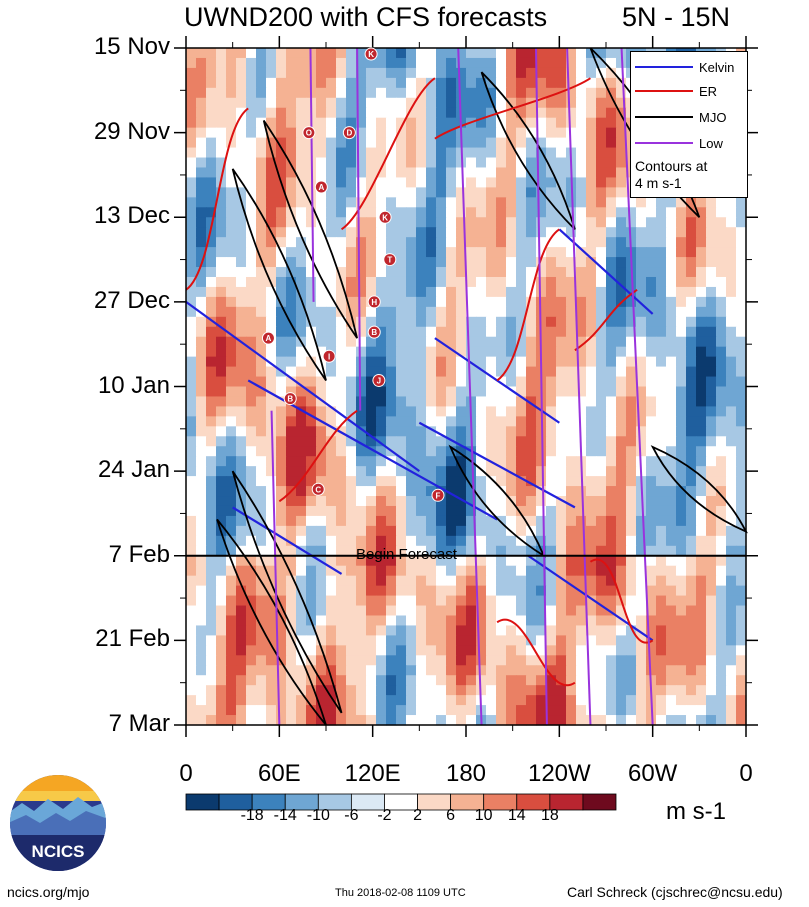 The image size is (809, 907). What do you see at coordinates (676, 91) in the screenshot?
I see `legend-entry-er: ER` at bounding box center [676, 91].